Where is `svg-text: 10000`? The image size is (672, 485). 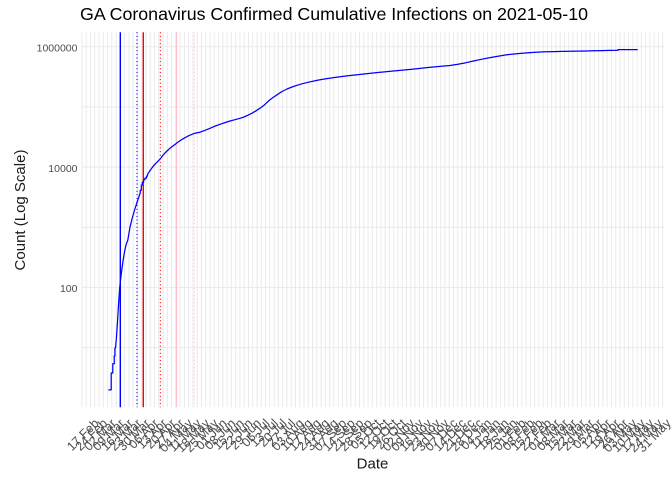 svg-text: 10000 is located at coordinates (62, 169).